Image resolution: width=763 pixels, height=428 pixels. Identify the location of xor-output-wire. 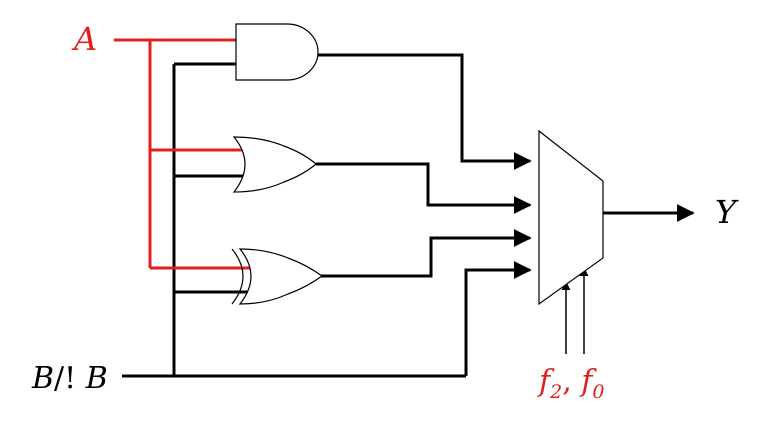
(426, 253).